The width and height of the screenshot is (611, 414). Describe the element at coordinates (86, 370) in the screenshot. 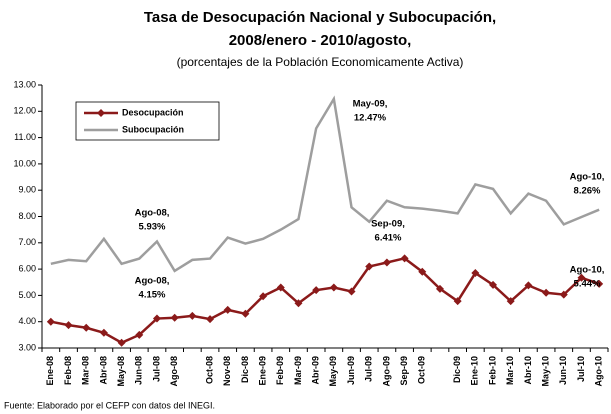

I see `x-tick-label: Mar-08` at that location.